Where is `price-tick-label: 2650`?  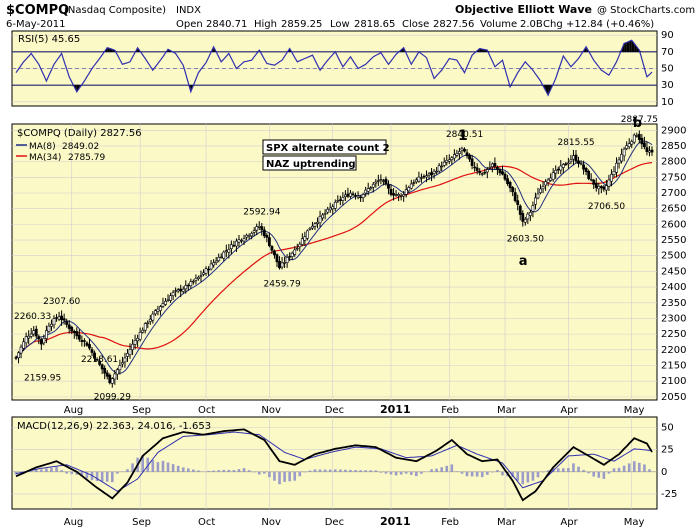
price-tick-label: 2650 is located at coordinates (673, 209).